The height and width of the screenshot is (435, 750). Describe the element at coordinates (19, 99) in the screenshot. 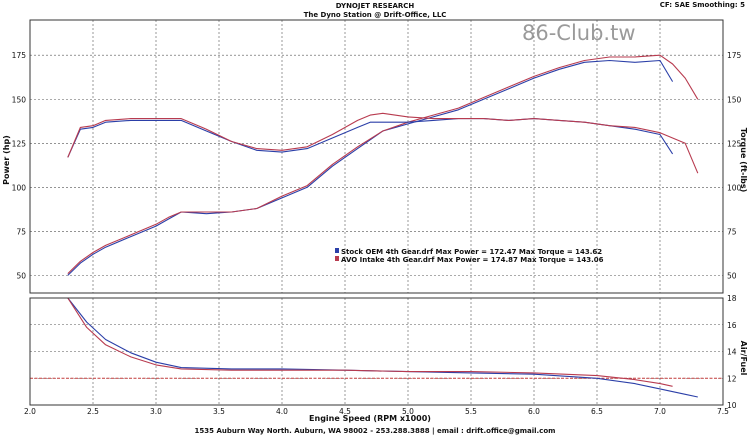

I see `y-tick-label-left: 150` at that location.